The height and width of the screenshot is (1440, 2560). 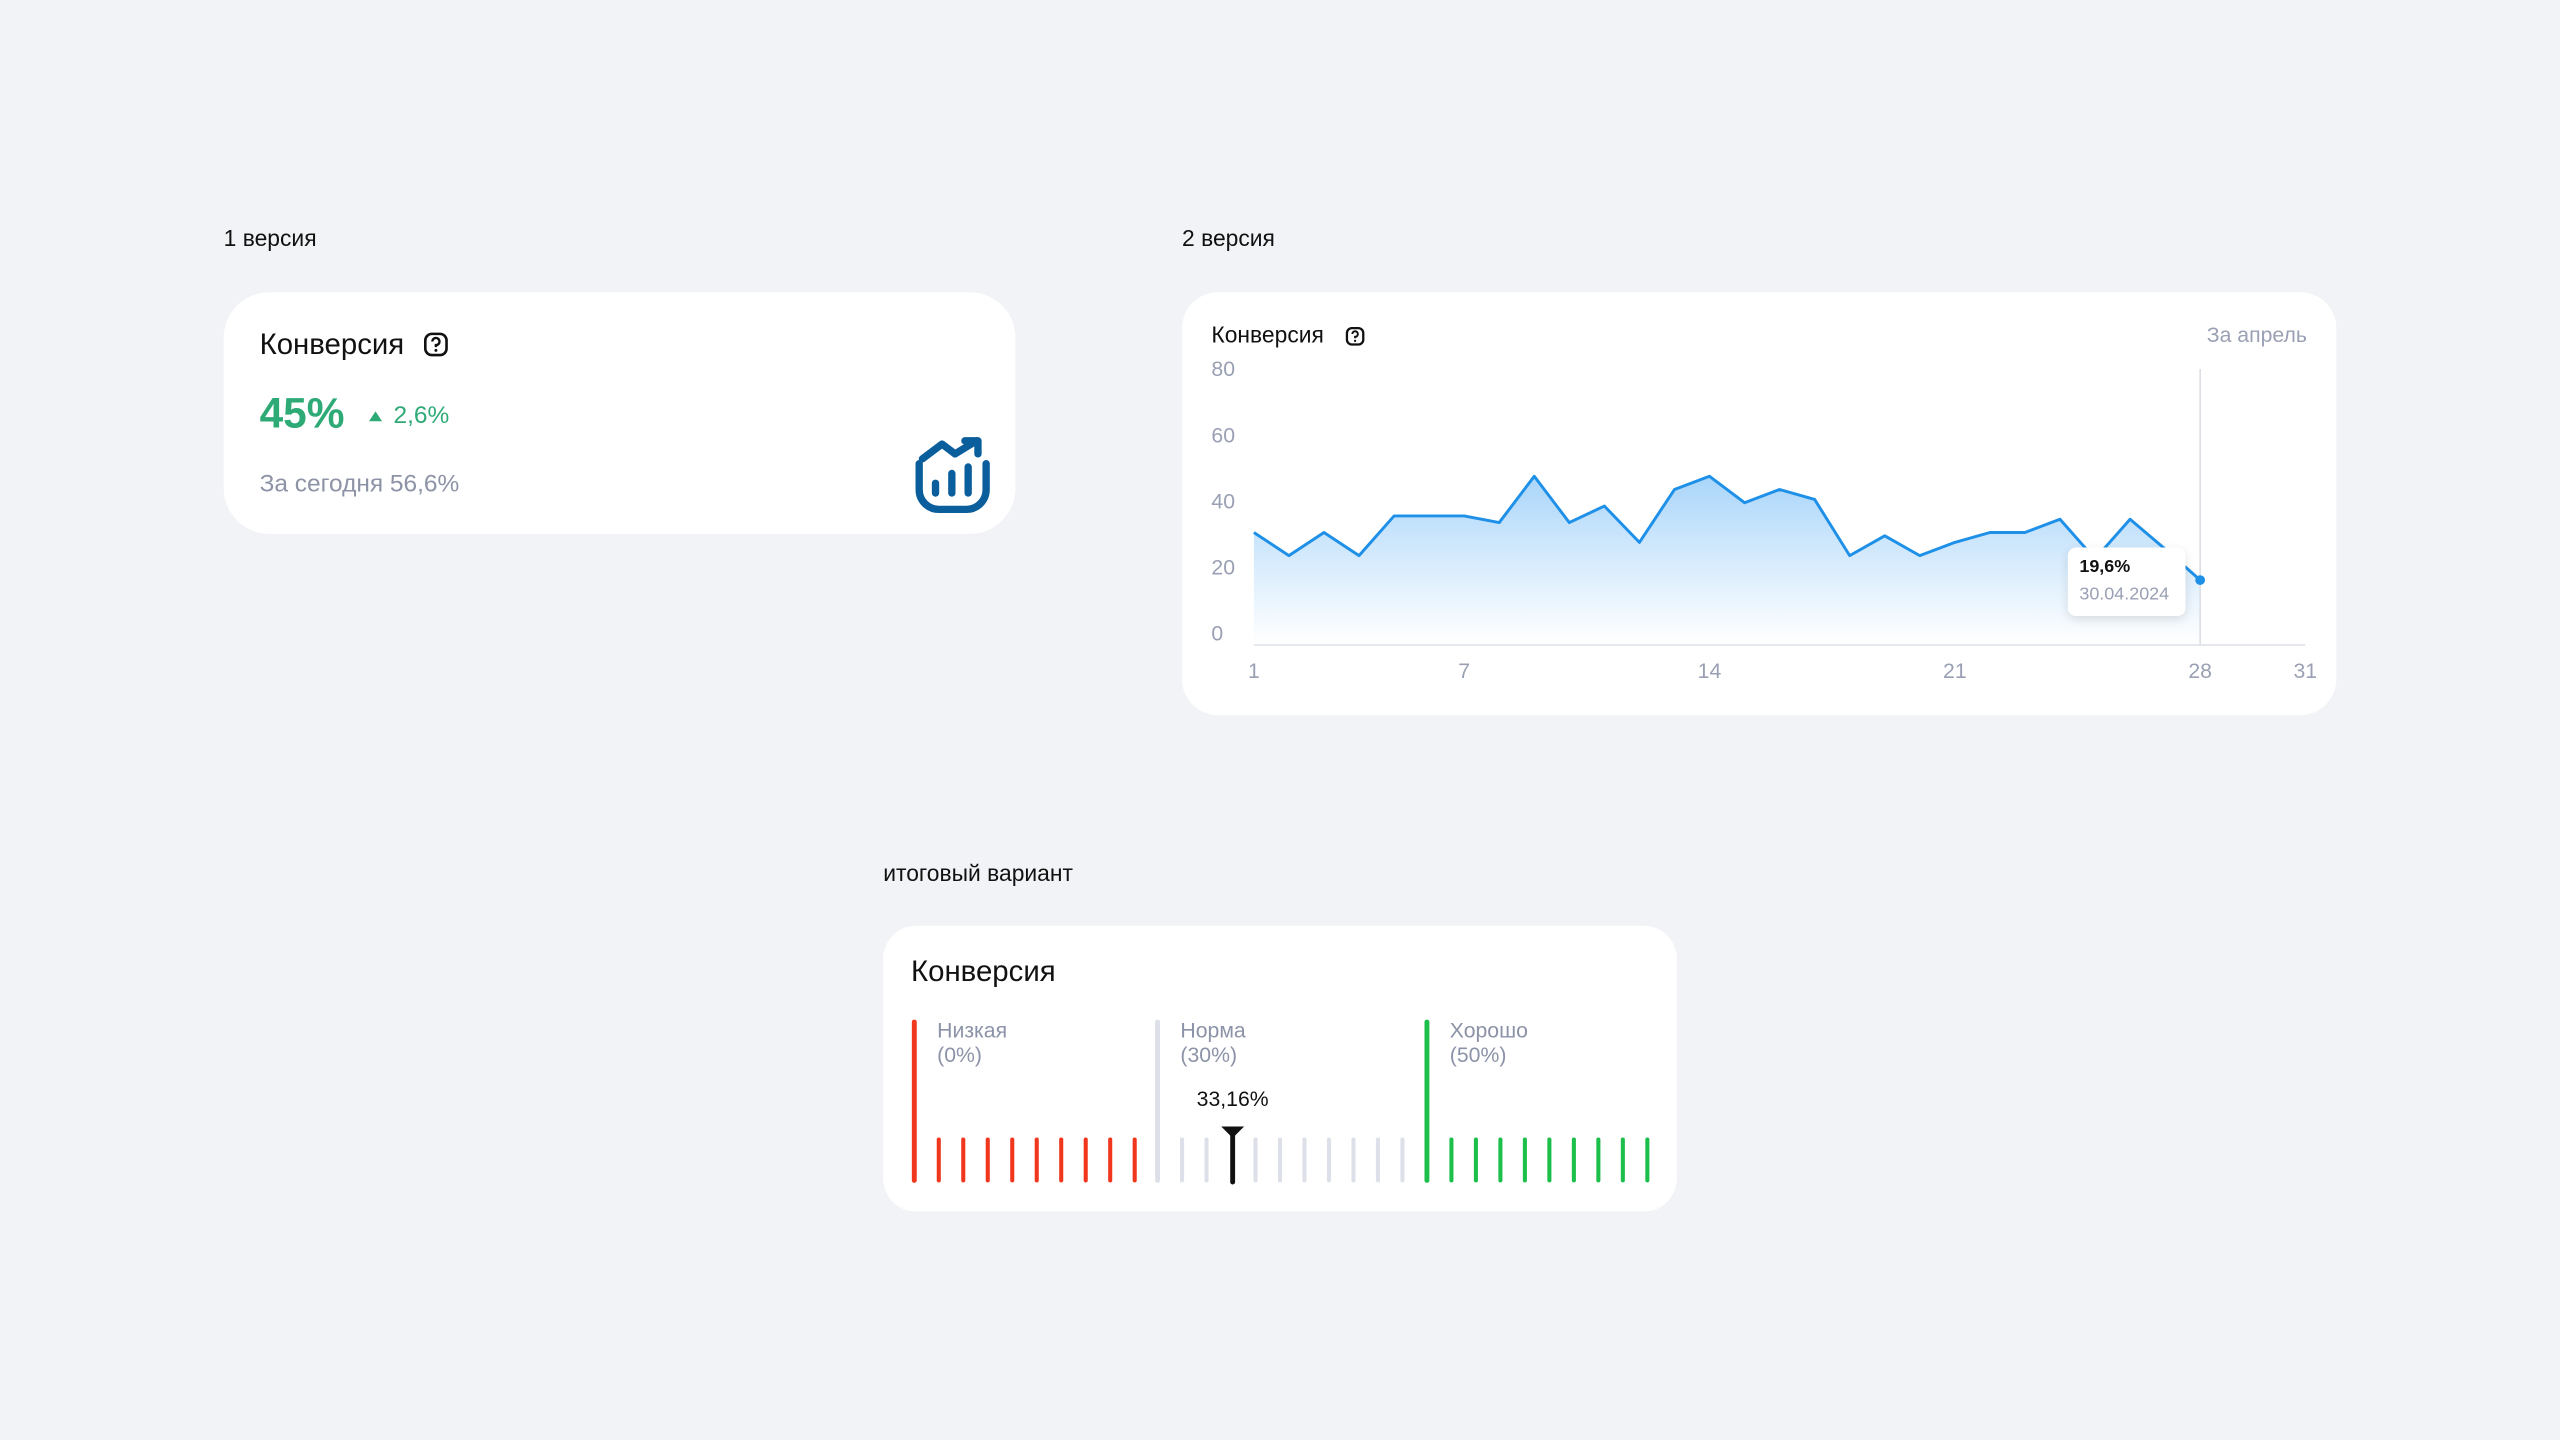 What do you see at coordinates (1955, 671) in the screenshot?
I see `x-tick-label: 21` at bounding box center [1955, 671].